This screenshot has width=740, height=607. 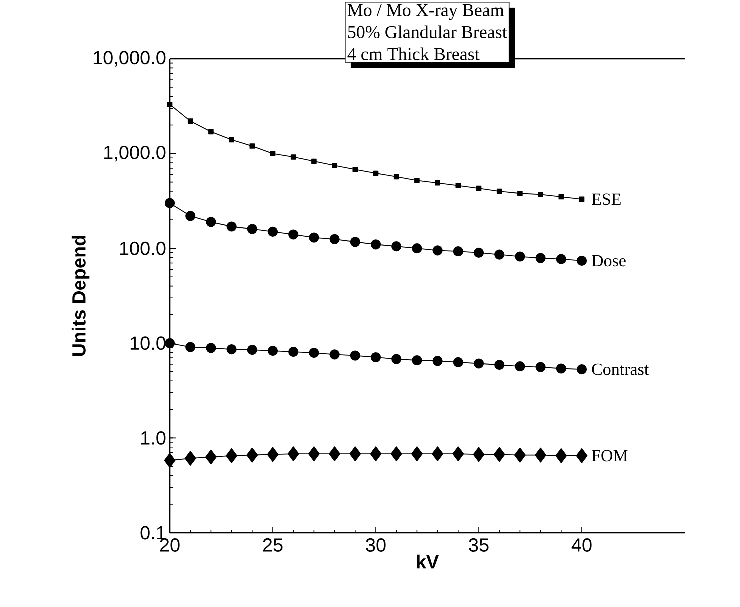 What do you see at coordinates (610, 456) in the screenshot?
I see `series-label: FOM` at bounding box center [610, 456].